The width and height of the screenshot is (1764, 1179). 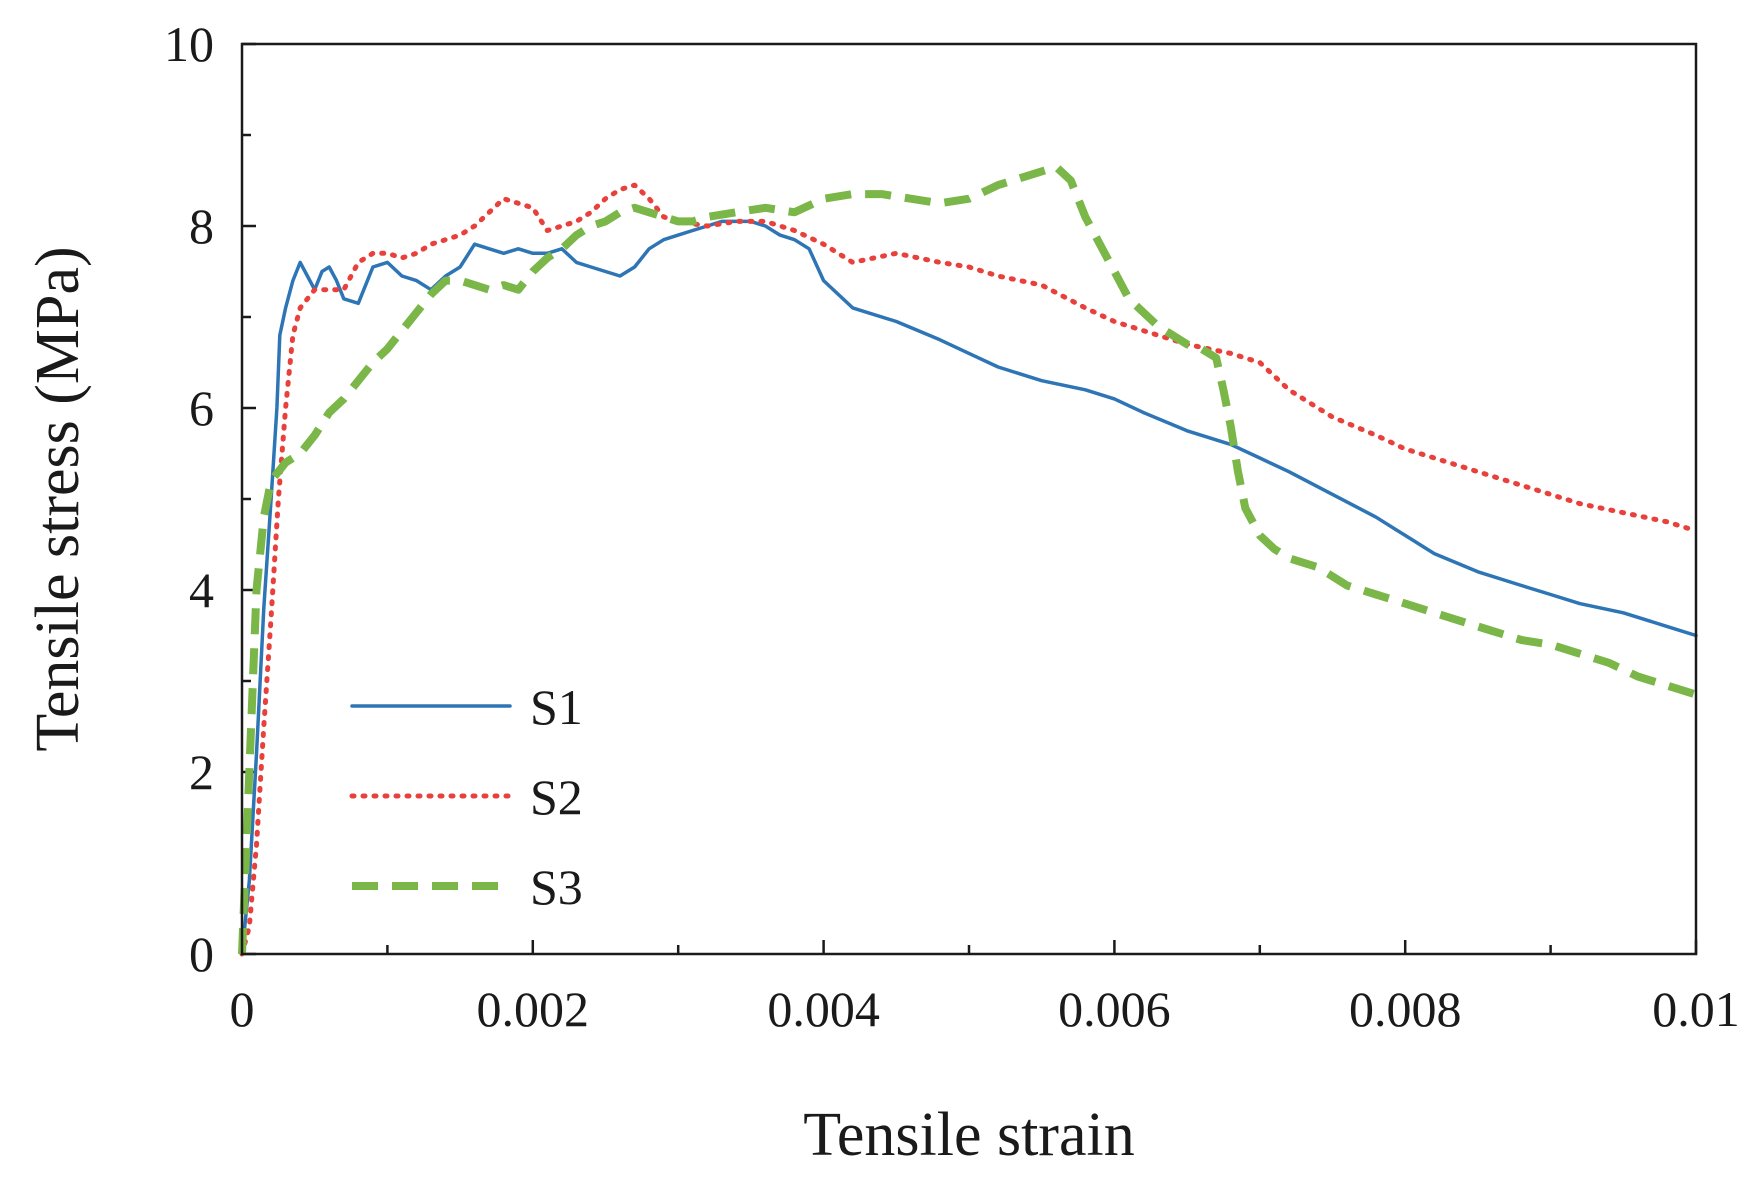 What do you see at coordinates (242, 1009) in the screenshot?
I see `x-tick-label: 0` at bounding box center [242, 1009].